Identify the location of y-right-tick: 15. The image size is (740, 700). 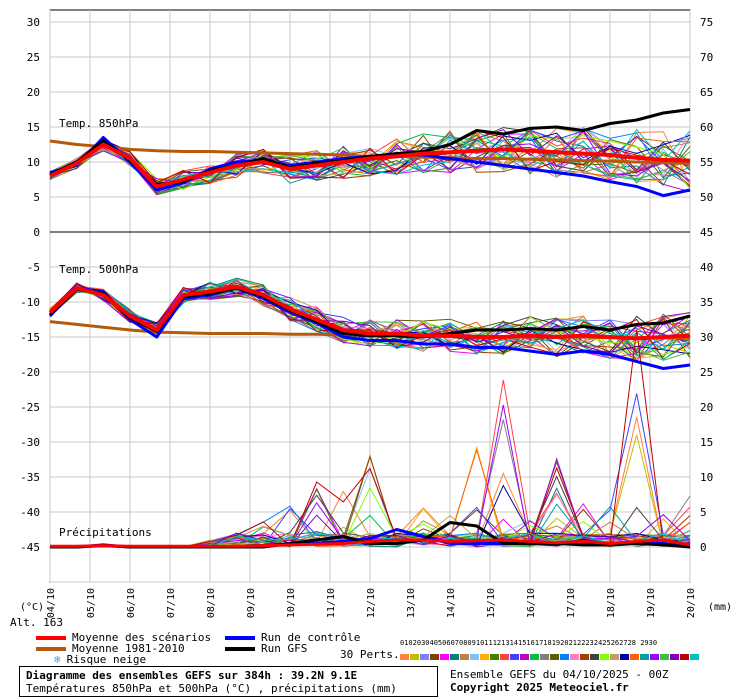
(706, 442).